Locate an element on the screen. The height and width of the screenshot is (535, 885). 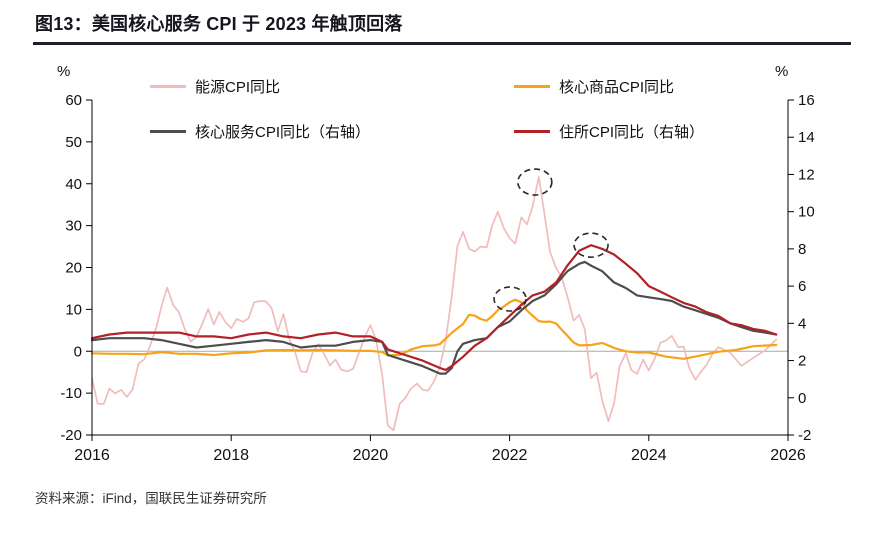
legend-item-energy-cpi: 能源CPI同比 is located at coordinates (215, 86).